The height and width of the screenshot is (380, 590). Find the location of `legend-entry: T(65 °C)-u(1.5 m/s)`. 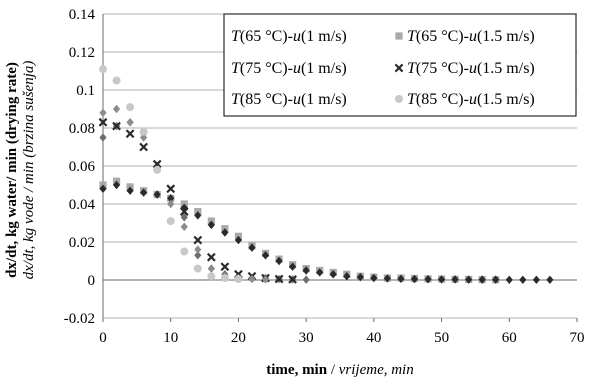

legend-entry: T(65 °C)-u(1.5 m/s) is located at coordinates (471, 36).